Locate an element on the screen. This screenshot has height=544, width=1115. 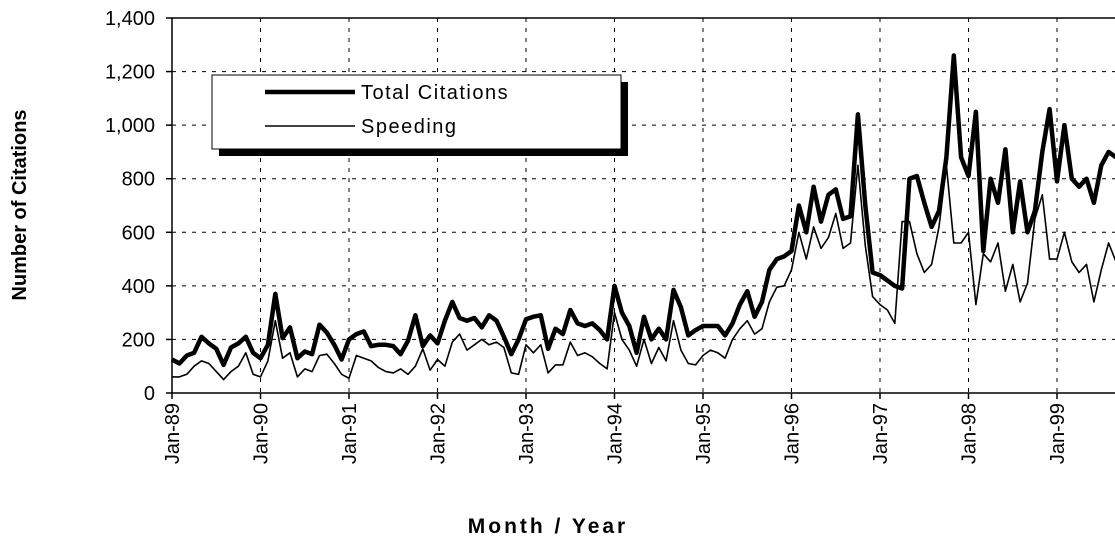
legend-box is located at coordinates (416, 112).